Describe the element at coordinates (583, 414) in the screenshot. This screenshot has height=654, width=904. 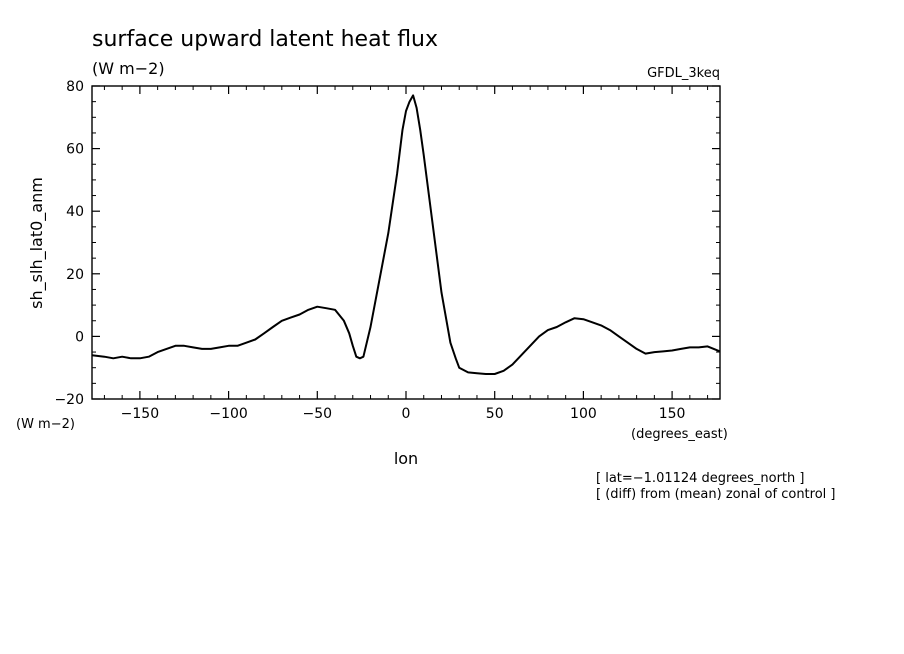
I see `x-tick-label: 100` at that location.